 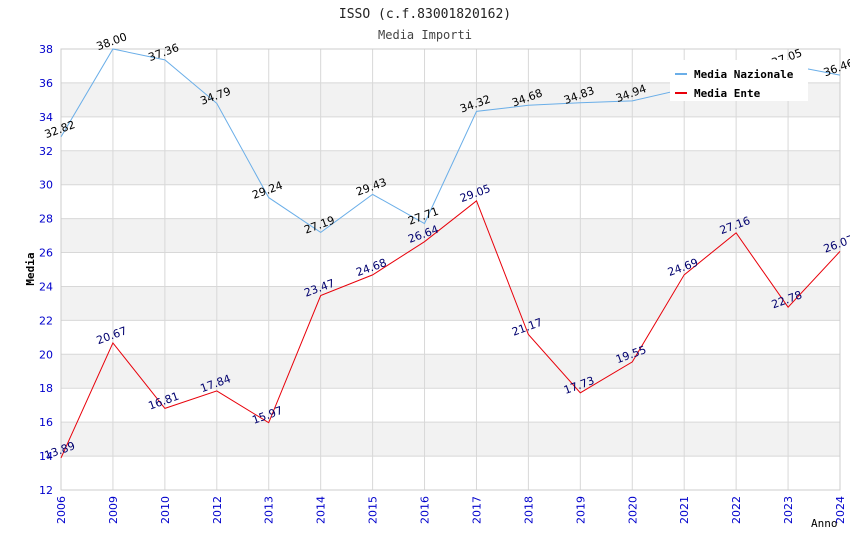 I want to click on x-tick-label: 2019, so click(x=580, y=510).